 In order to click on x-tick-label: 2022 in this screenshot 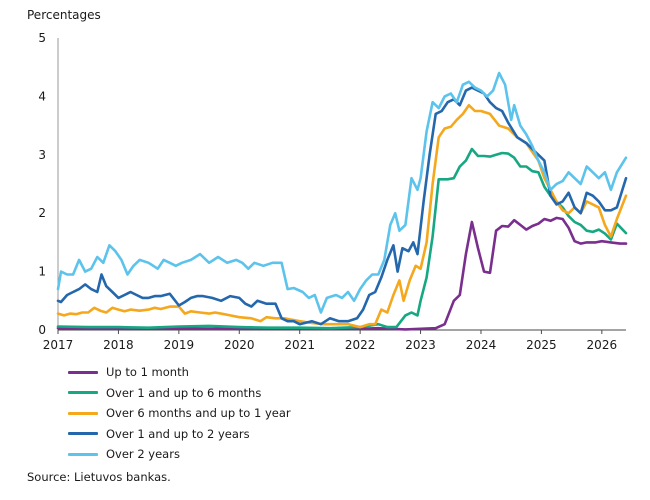, I will do `click(360, 345)`.